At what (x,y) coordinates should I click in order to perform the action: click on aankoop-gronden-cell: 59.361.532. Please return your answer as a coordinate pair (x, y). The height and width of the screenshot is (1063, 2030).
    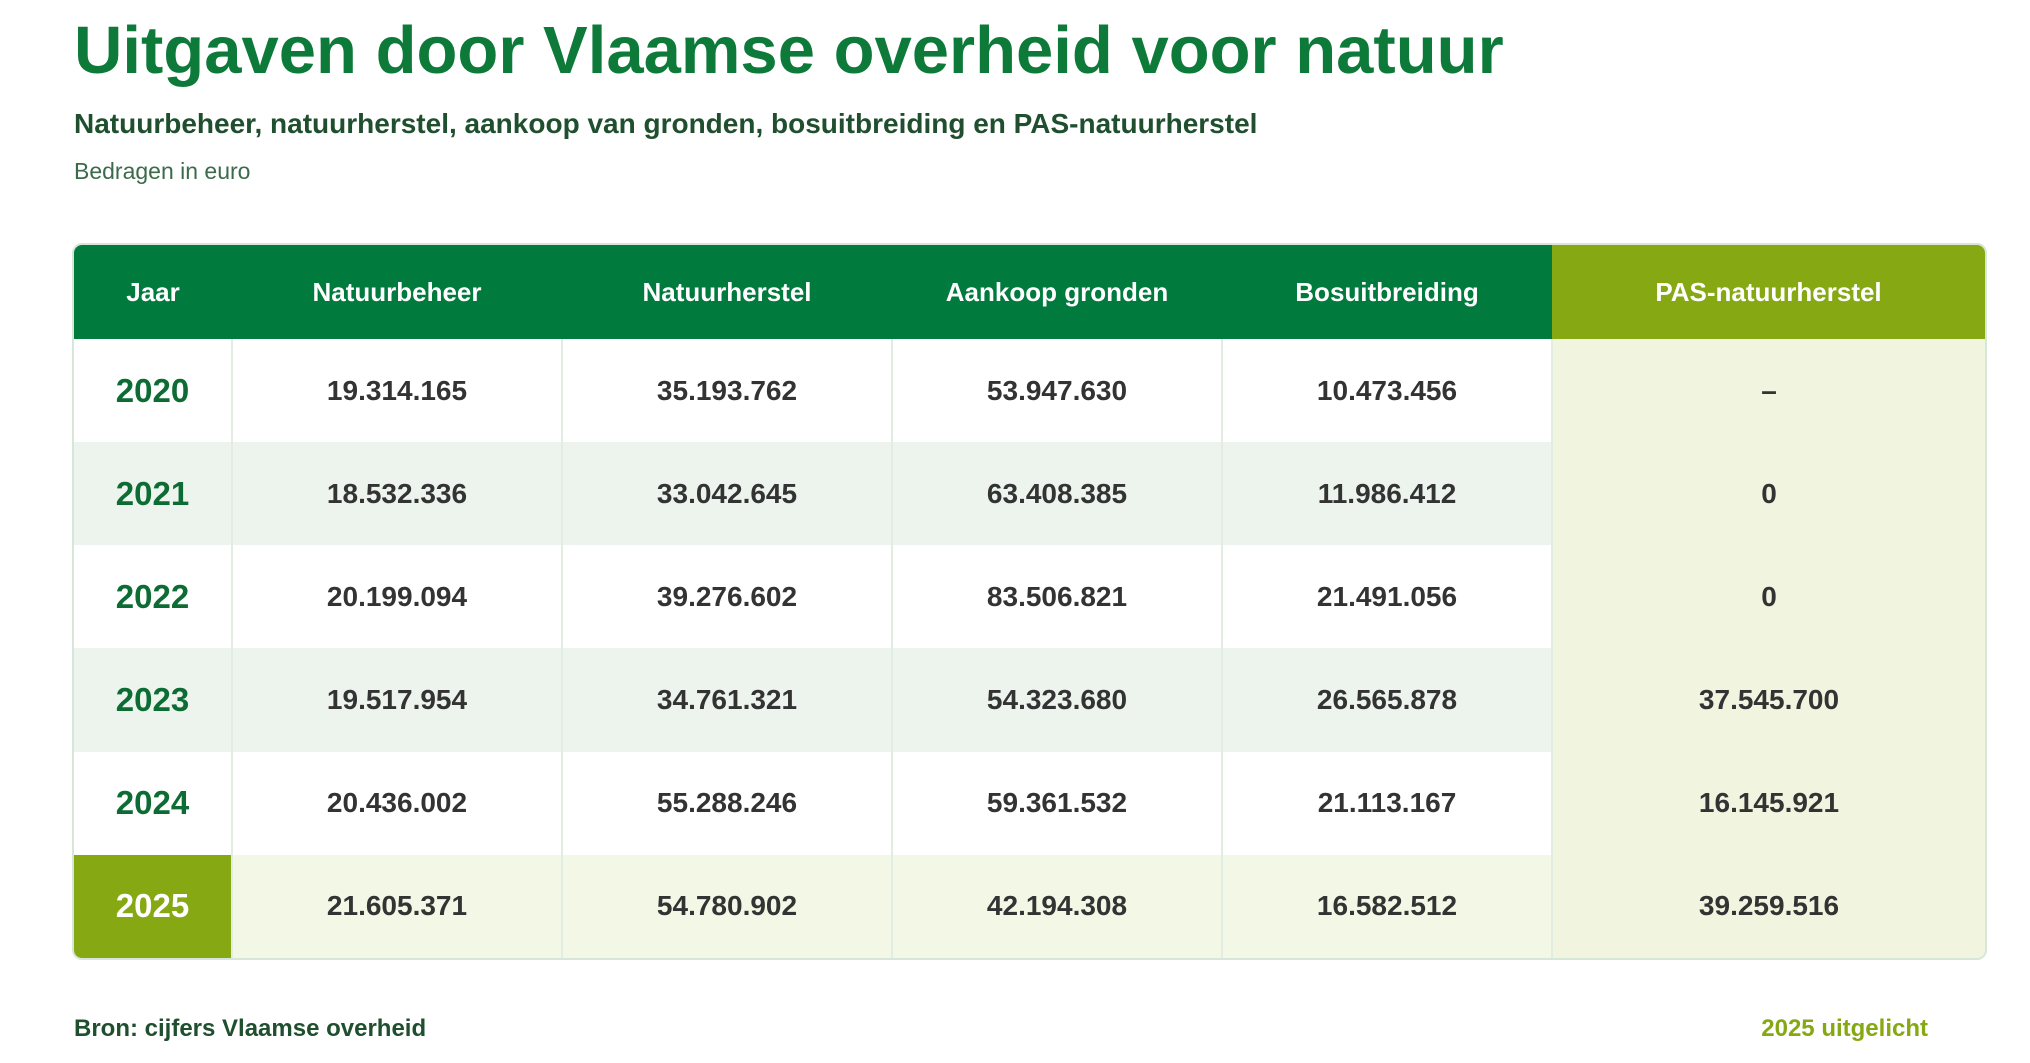
    Looking at the image, I should click on (1056, 803).